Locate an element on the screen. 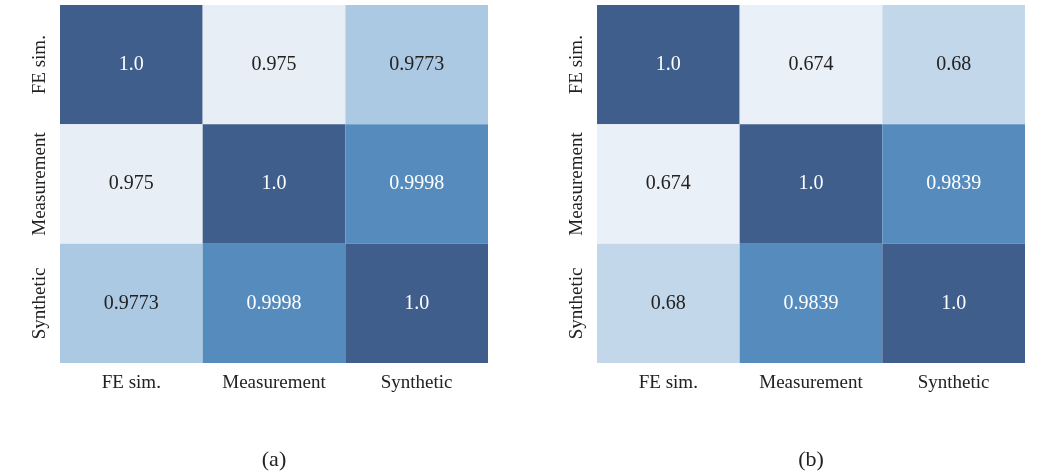 The image size is (1038, 475). text: (b) is located at coordinates (811, 458).